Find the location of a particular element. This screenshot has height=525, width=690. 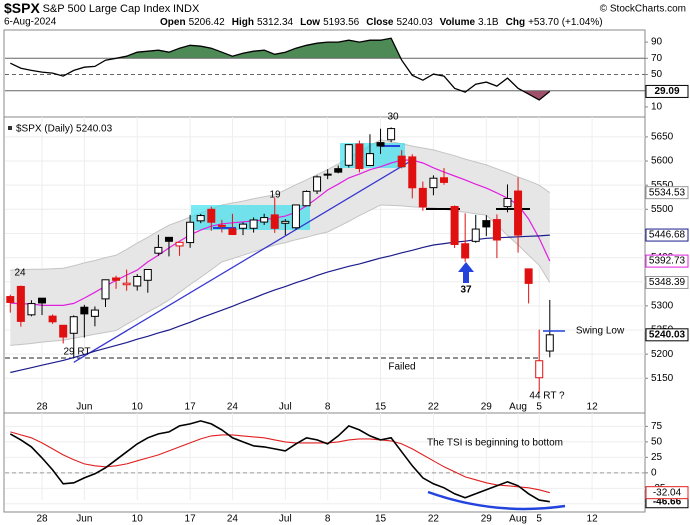

bottom-curve is located at coordinates (496, 500).